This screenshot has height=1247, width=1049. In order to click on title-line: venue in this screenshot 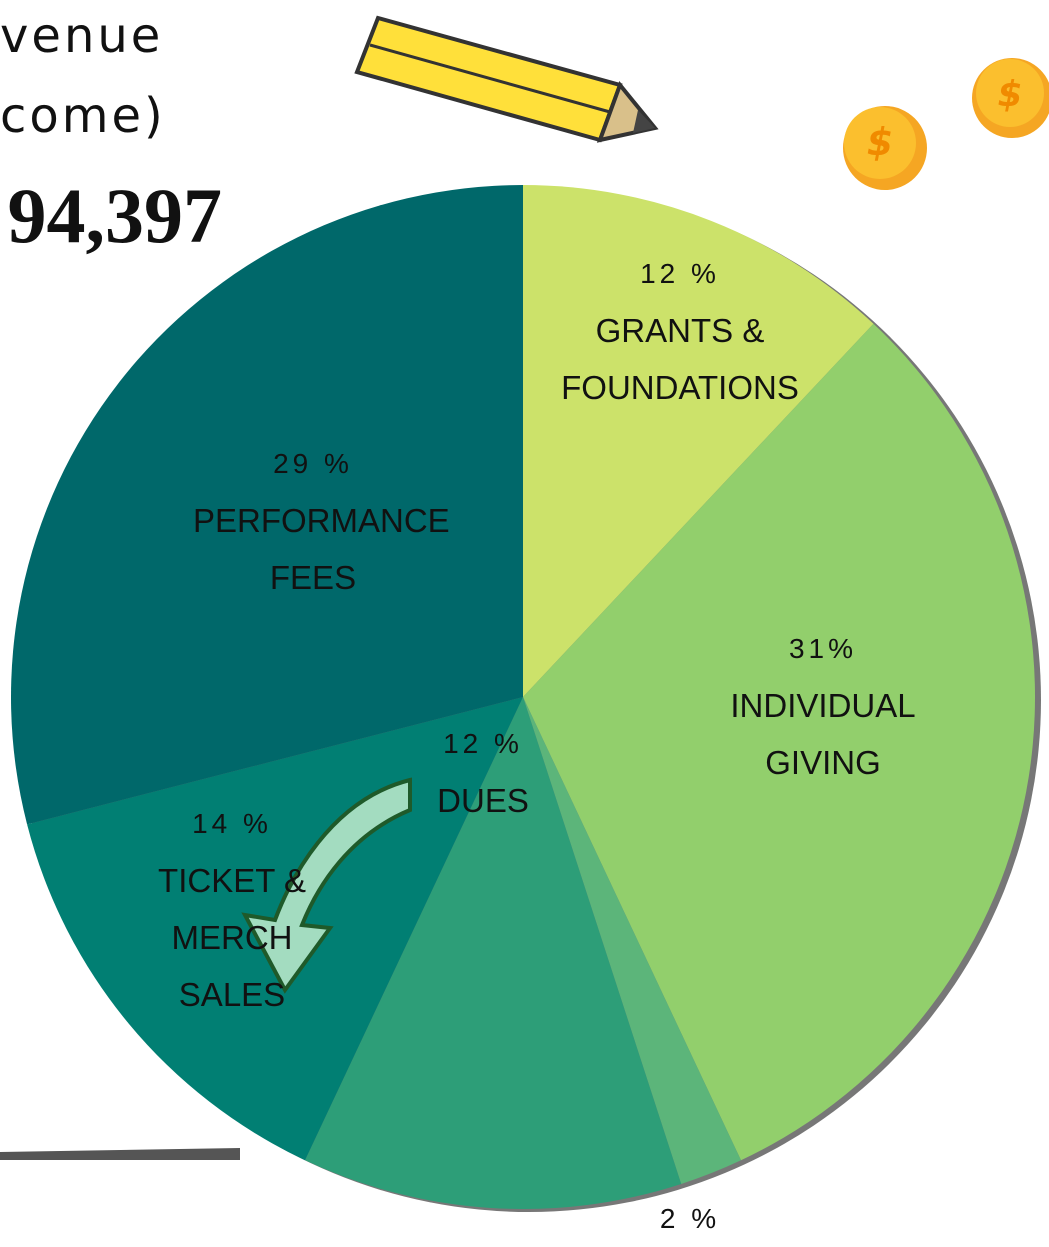, I will do `click(81, 36)`.